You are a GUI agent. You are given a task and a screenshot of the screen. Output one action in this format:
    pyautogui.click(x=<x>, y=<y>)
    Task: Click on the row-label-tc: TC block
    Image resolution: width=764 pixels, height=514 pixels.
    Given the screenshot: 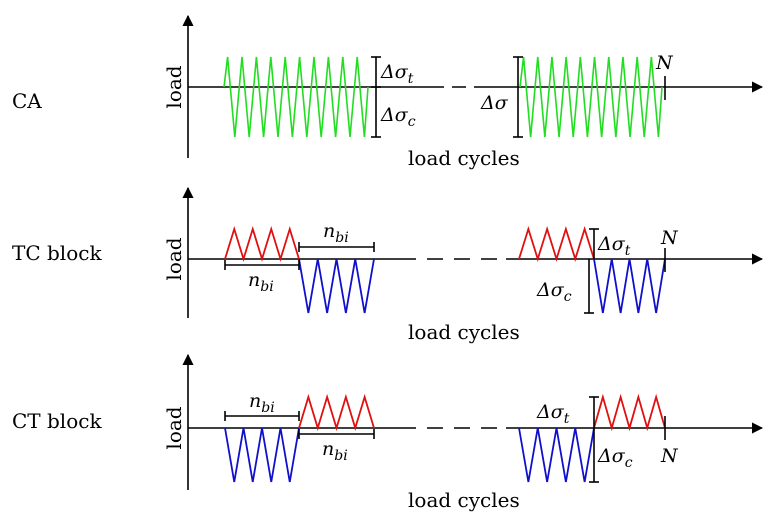 What is the action you would take?
    pyautogui.click(x=57, y=253)
    